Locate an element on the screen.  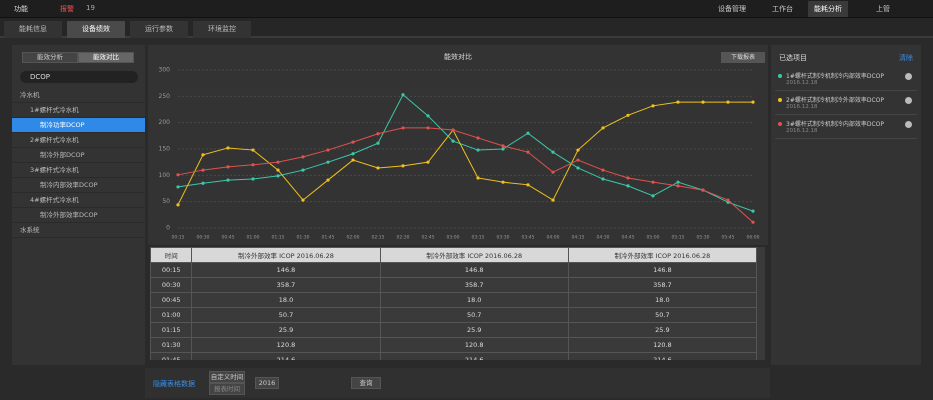
nav: 工作台 is located at coordinates (782, 9).